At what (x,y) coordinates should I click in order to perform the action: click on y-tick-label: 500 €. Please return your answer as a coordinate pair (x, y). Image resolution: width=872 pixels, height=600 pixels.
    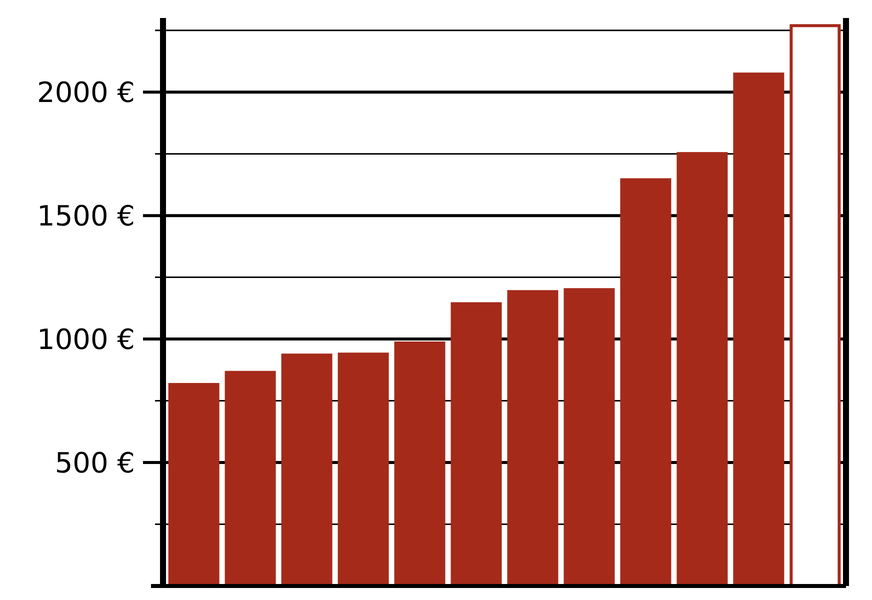
    Looking at the image, I should click on (94, 463).